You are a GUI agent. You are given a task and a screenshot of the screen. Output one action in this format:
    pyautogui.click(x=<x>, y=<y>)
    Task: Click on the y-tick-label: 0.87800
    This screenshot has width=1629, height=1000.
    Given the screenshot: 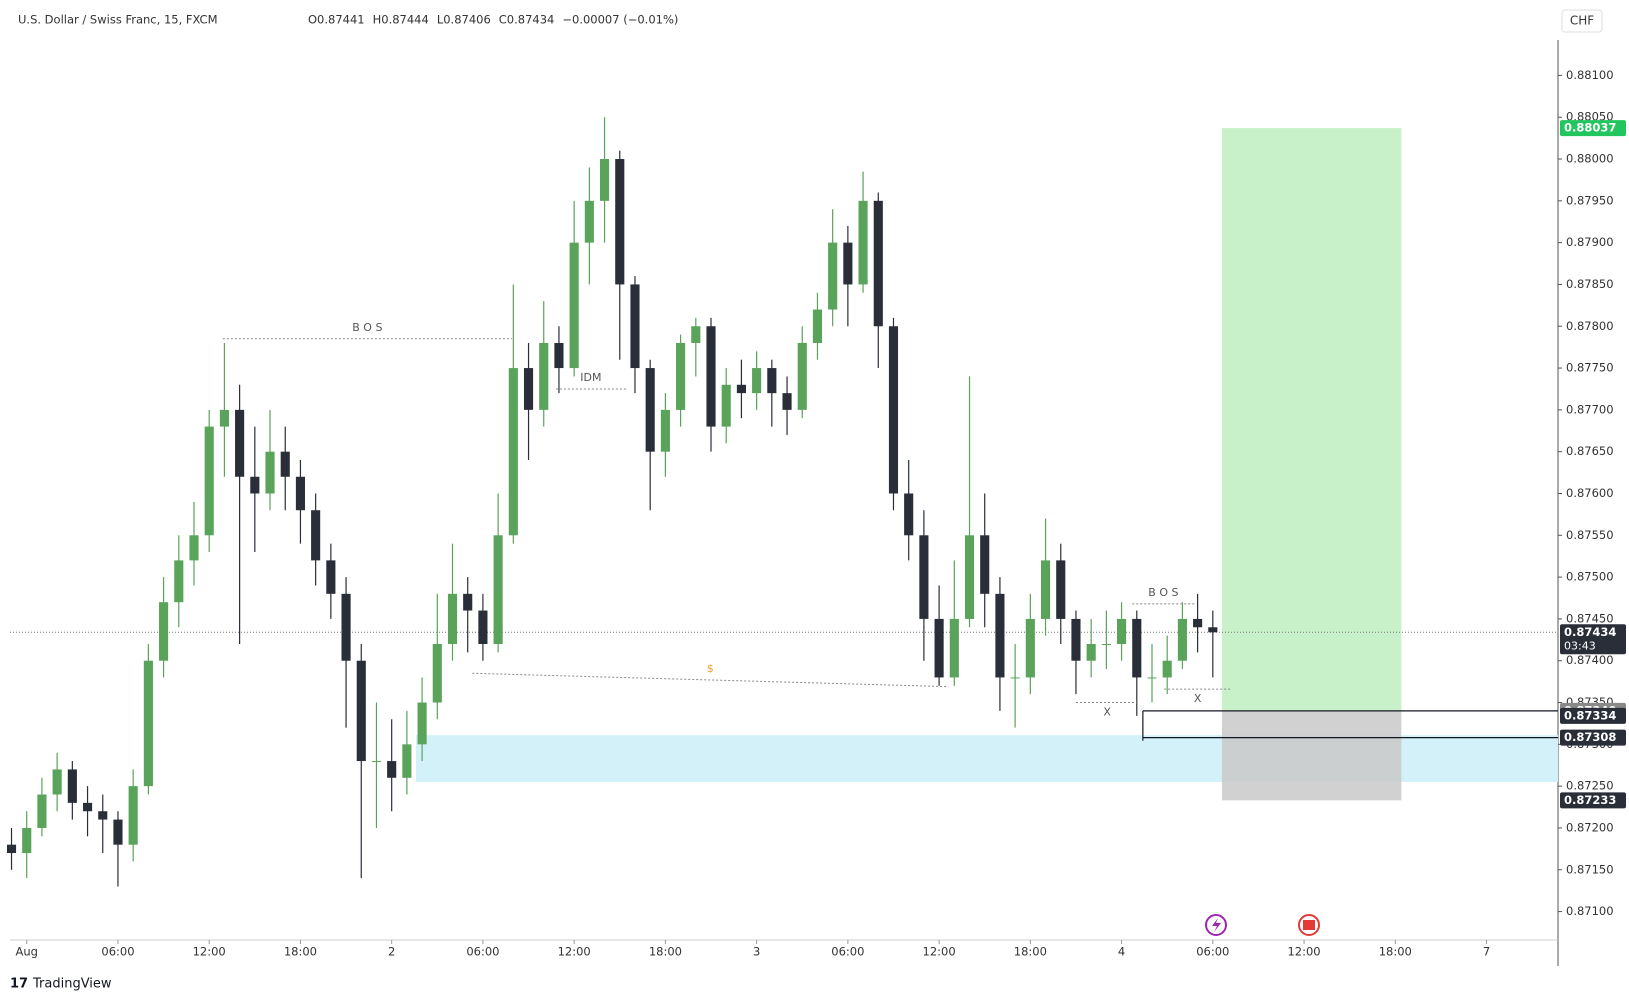 What is the action you would take?
    pyautogui.click(x=1590, y=326)
    